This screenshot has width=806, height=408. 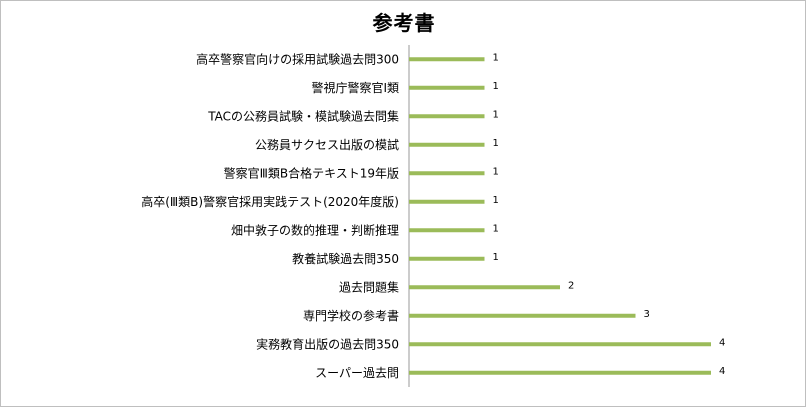 What do you see at coordinates (327, 144) in the screenshot?
I see `category-label: 公務員サクセス出版の模試` at bounding box center [327, 144].